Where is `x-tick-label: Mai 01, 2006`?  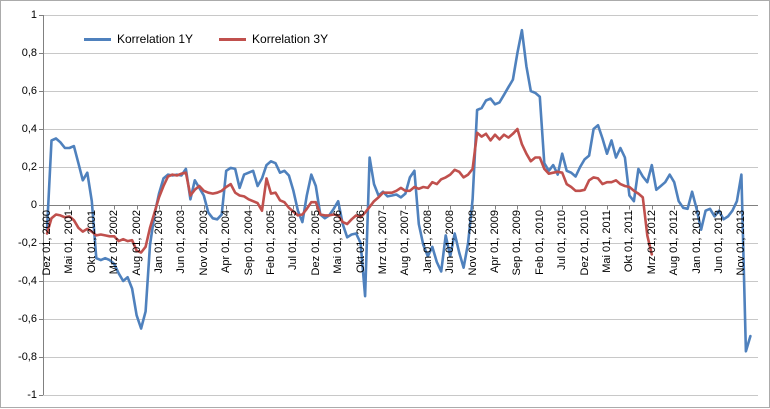
x-tick-label: Mai 01, 2006 is located at coordinates (338, 242).